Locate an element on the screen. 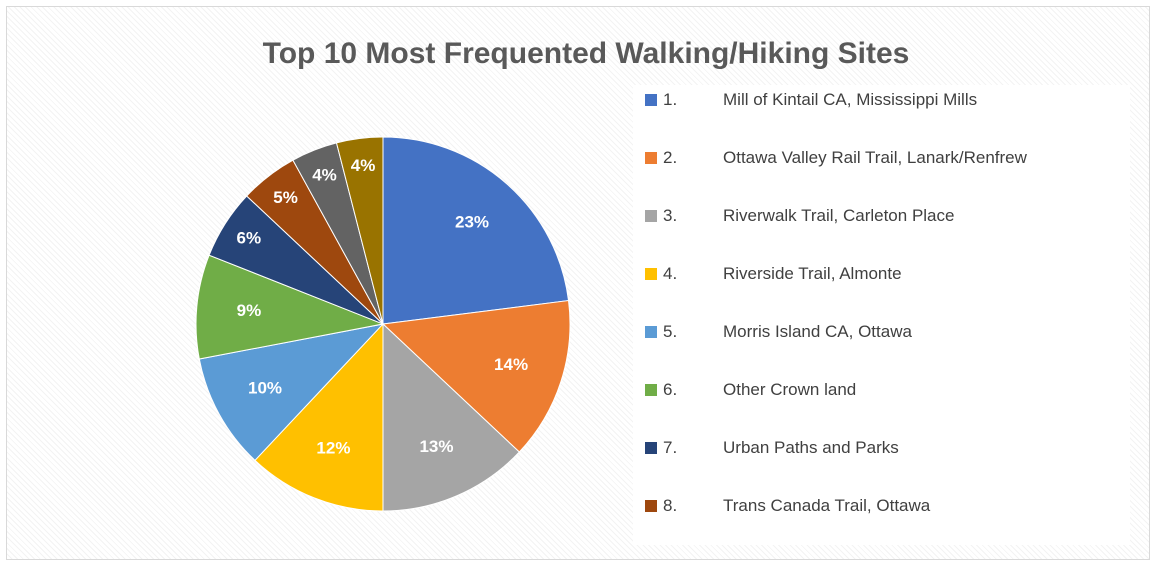  data-label: 10% is located at coordinates (265, 387).